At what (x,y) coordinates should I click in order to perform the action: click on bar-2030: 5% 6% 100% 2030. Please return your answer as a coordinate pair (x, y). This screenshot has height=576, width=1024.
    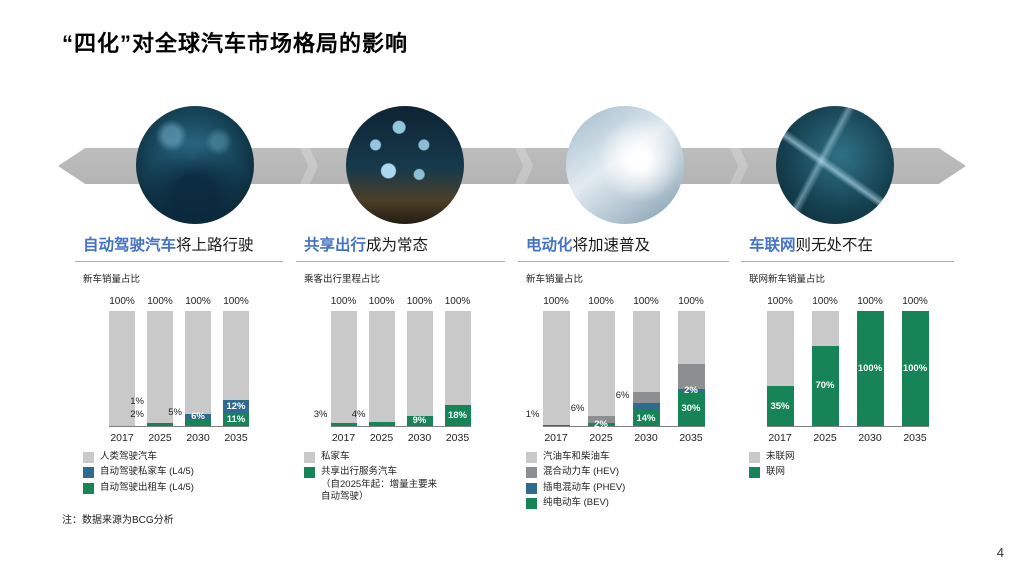
    Looking at the image, I should click on (189, 370).